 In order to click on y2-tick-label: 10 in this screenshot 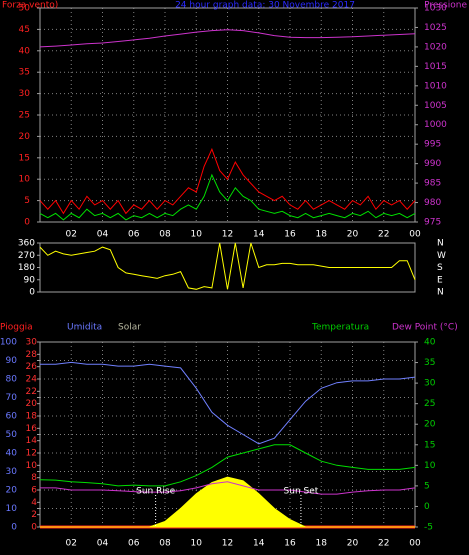, I will do `click(430, 466)`.